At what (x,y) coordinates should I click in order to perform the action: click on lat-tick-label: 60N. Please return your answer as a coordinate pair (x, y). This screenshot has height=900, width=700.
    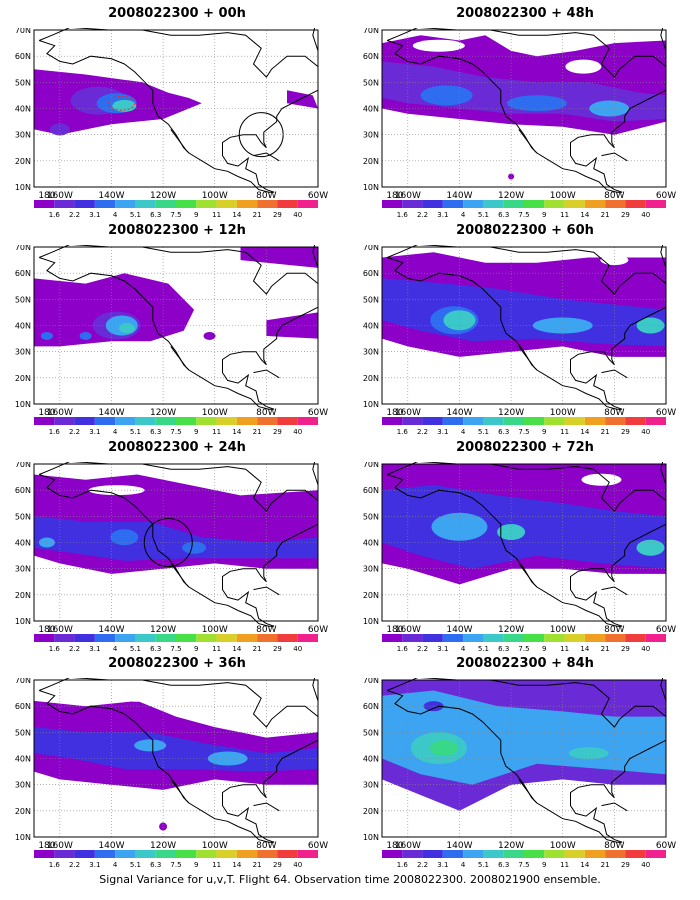
    Looking at the image, I should click on (371, 490).